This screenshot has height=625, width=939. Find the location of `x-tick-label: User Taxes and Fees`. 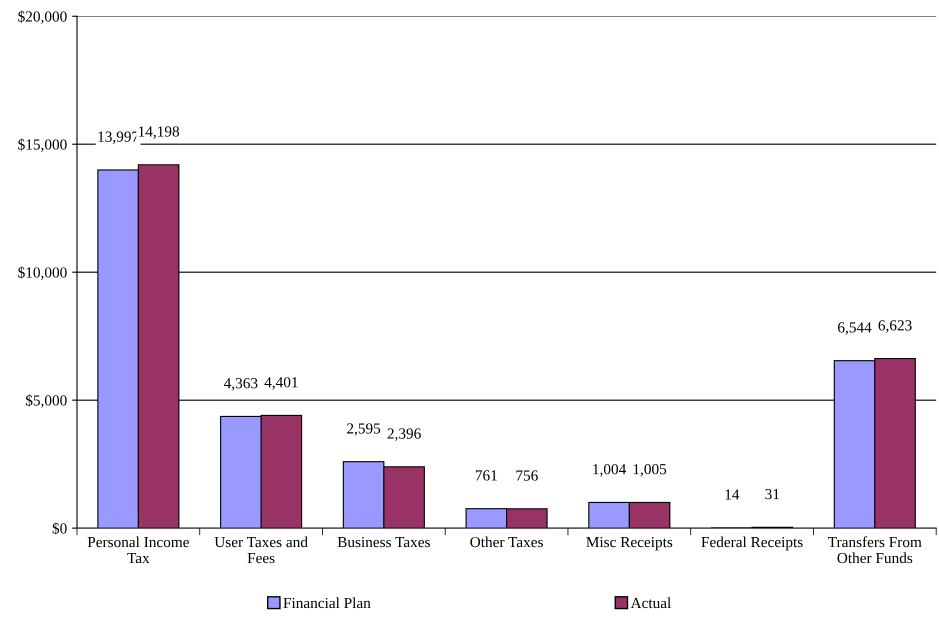

x-tick-label: User Taxes and Fees is located at coordinates (261, 550).